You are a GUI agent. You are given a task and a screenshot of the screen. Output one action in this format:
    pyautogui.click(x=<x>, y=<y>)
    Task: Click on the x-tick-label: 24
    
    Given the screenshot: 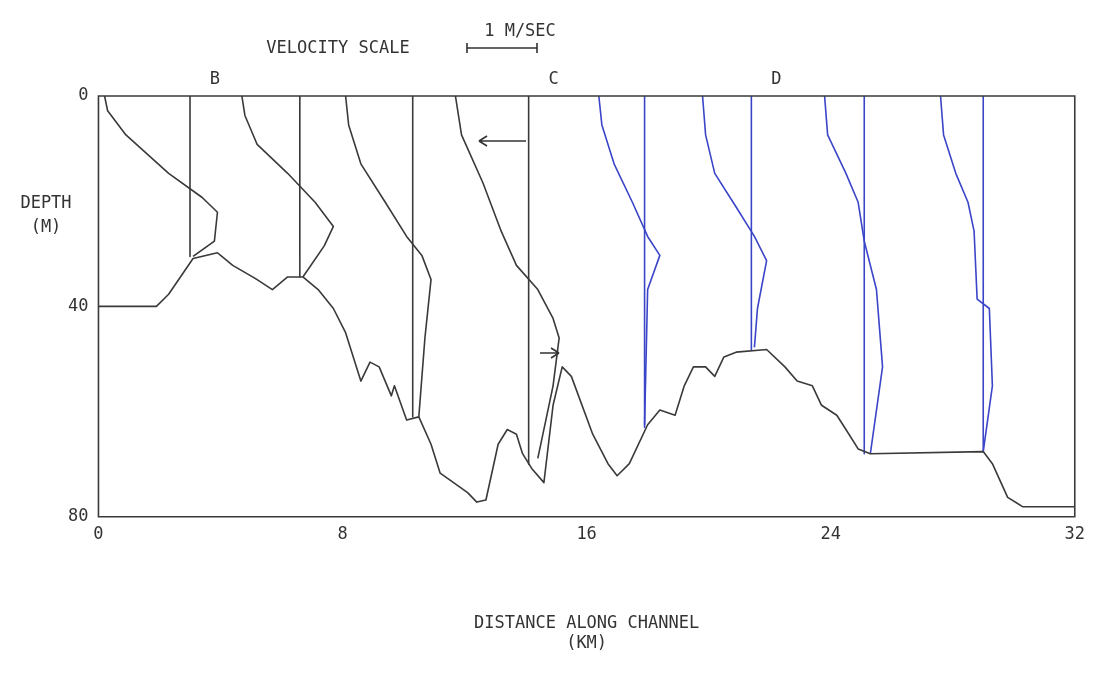 What is the action you would take?
    pyautogui.click(x=830, y=533)
    